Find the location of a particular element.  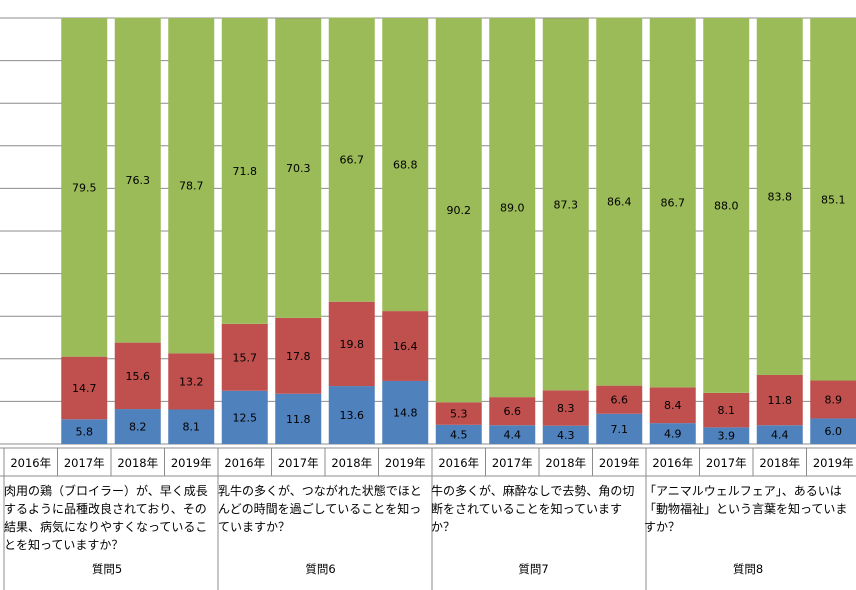

data-label: 8.3 is located at coordinates (566, 408).